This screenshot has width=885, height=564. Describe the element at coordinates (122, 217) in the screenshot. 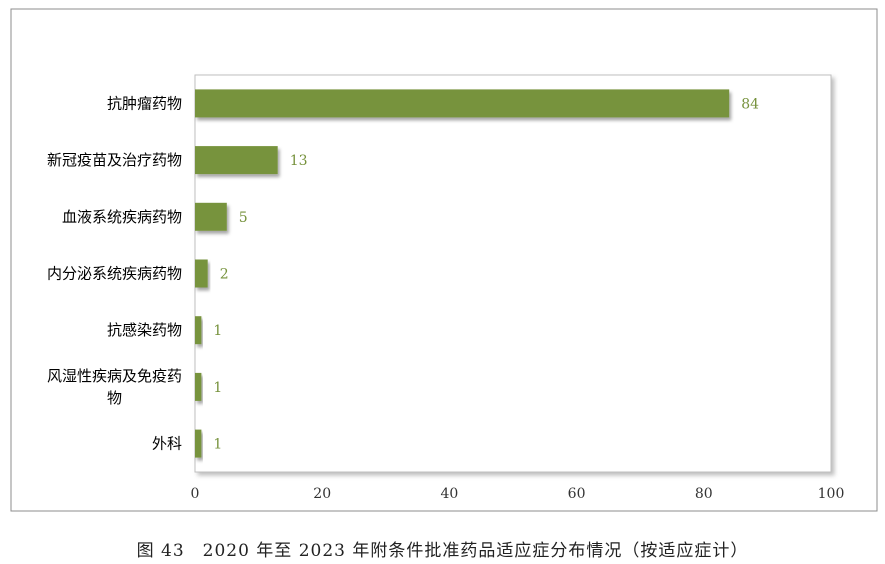

I see `category-label: 血液系统疾病药物` at that location.